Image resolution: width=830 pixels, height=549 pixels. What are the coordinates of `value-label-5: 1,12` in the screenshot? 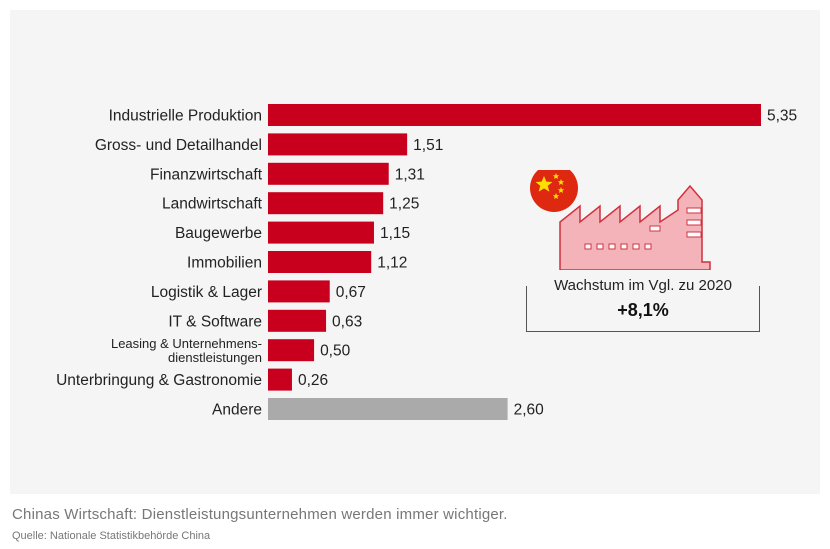 It's located at (392, 263).